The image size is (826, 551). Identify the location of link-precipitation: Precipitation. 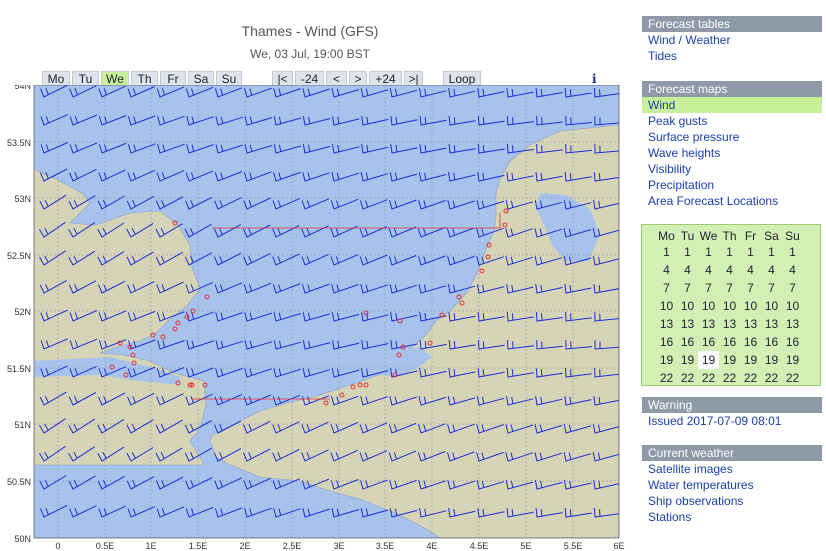
(681, 185).